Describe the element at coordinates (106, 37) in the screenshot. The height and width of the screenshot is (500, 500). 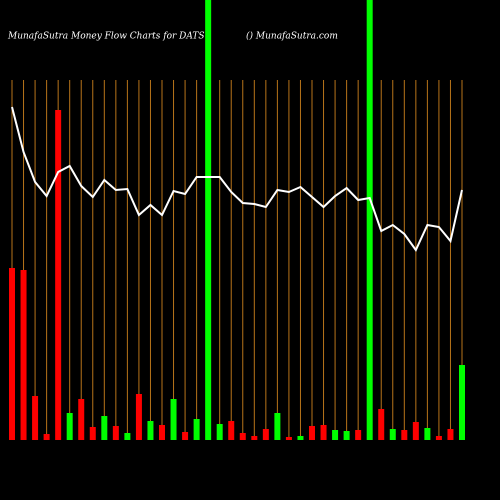
I see `chart-title: MunafaSutra Money Flow Charts for DATS` at that location.